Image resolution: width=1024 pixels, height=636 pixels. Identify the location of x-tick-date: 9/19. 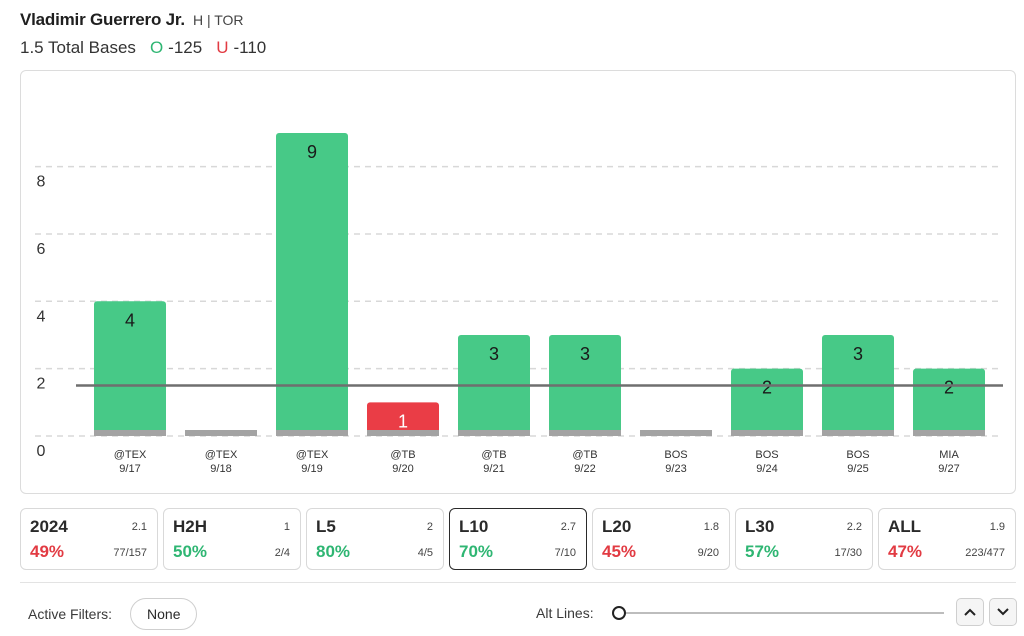
(311, 469).